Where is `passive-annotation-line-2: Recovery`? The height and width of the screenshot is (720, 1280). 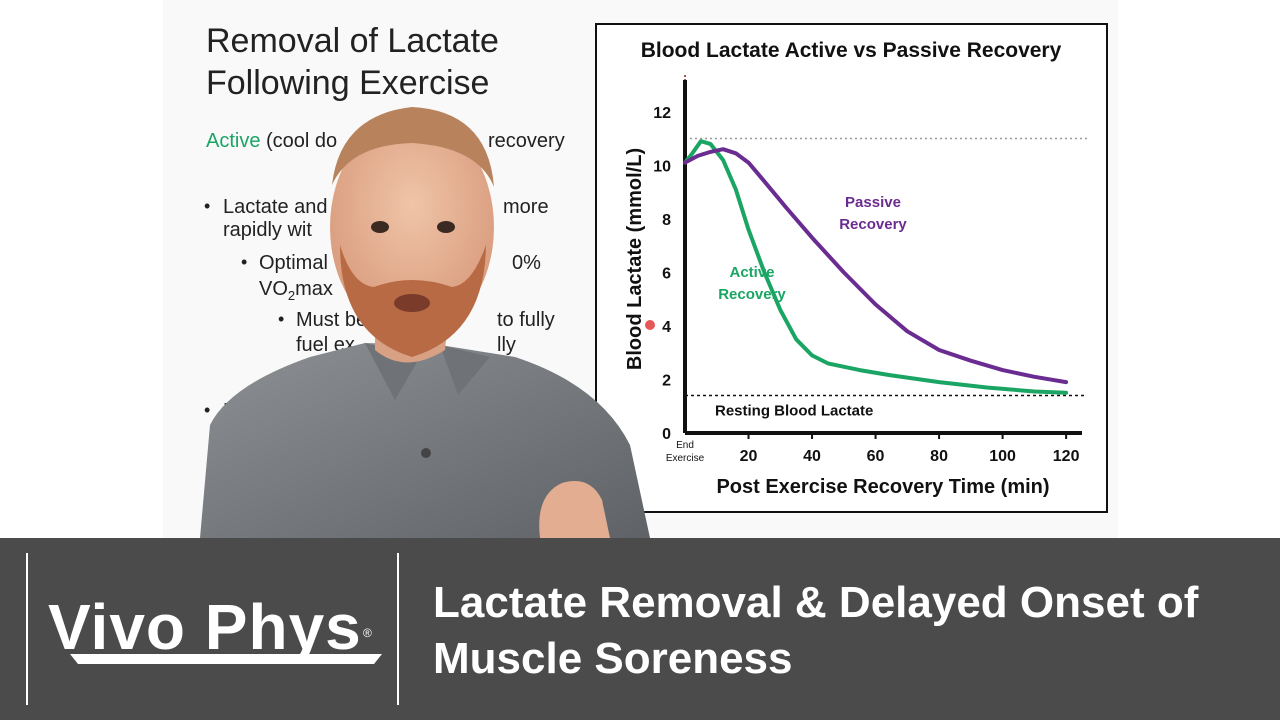 passive-annotation-line-2: Recovery is located at coordinates (873, 224).